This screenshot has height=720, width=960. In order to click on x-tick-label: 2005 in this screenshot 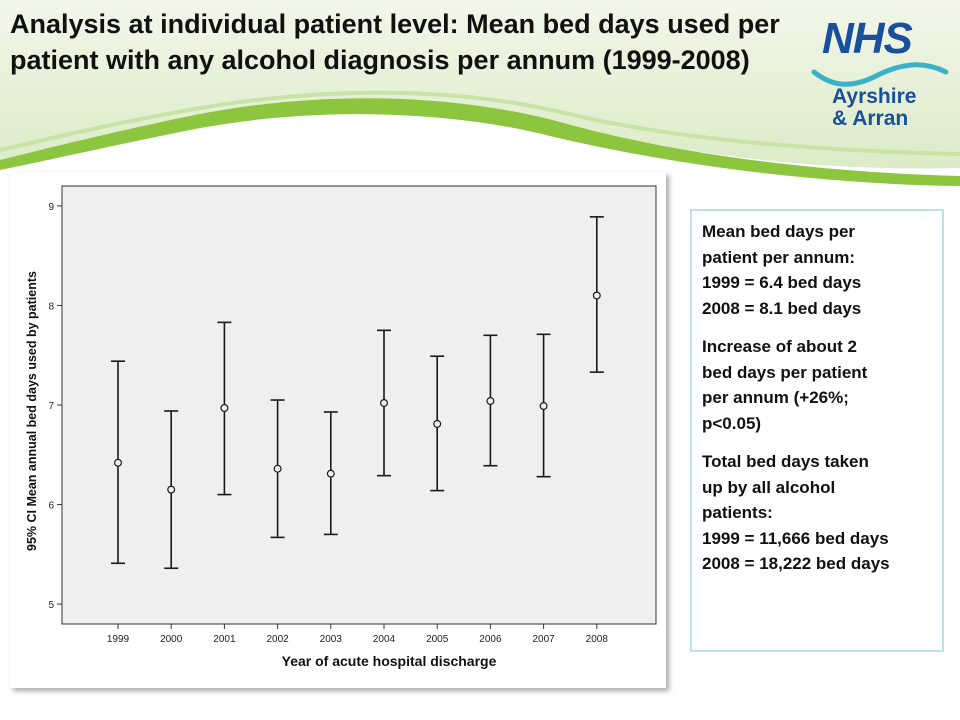, I will do `click(437, 639)`.